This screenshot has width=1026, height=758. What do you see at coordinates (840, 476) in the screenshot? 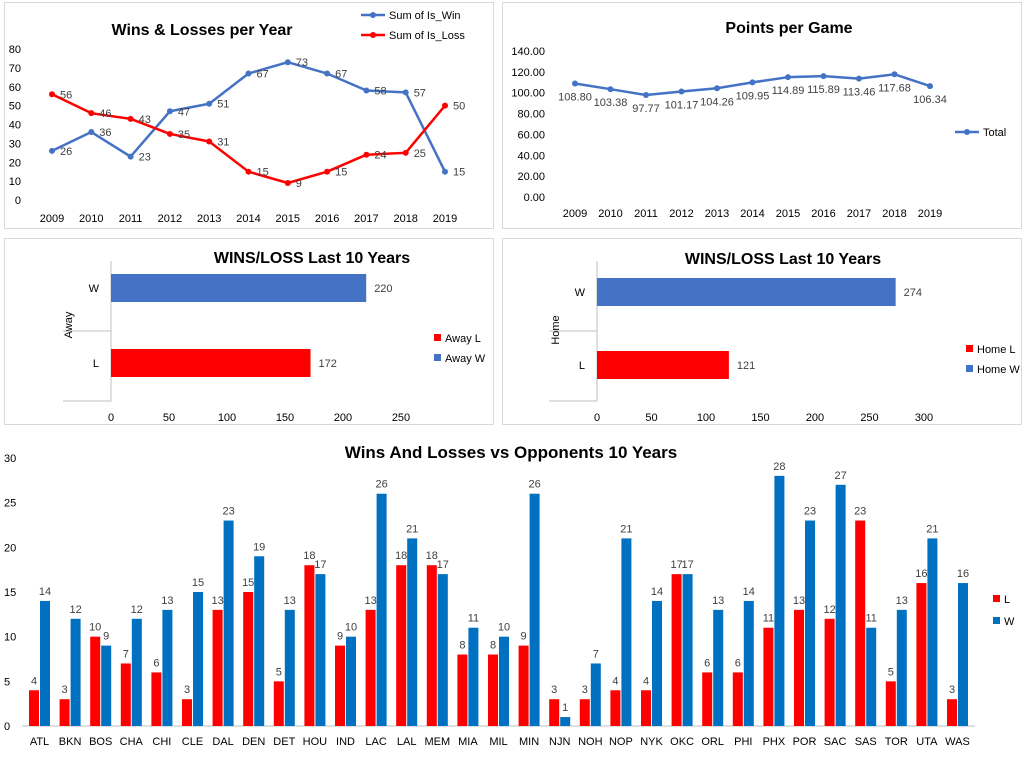
I see `data-label: 27` at bounding box center [840, 476].